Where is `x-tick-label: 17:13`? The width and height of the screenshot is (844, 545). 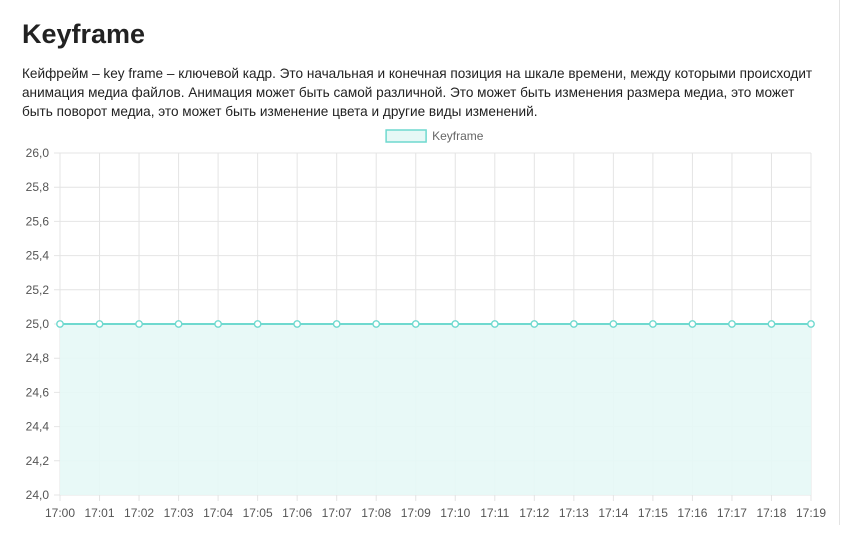 x-tick-label: 17:13 is located at coordinates (574, 513).